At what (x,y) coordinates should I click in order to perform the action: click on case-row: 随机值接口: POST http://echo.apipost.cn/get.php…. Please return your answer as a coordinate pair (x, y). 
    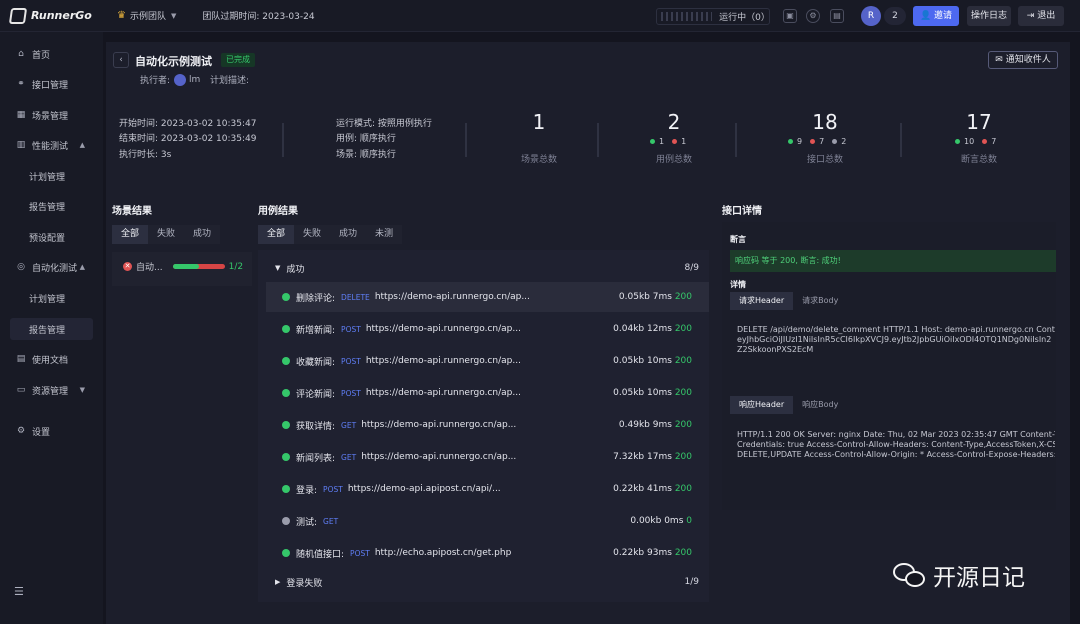
    Looking at the image, I should click on (487, 553).